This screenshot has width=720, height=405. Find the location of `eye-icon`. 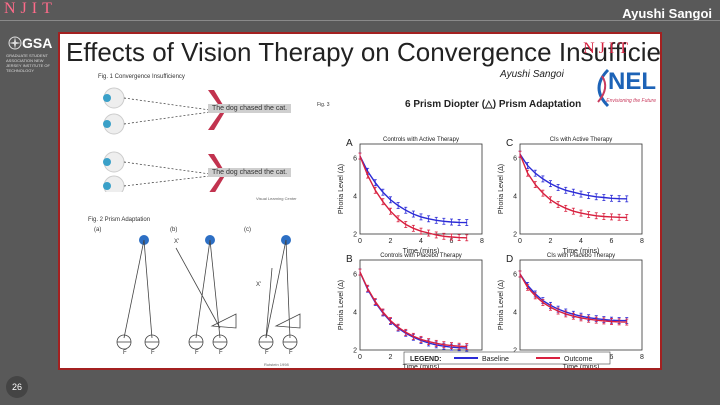

eye-icon is located at coordinates (114, 139).